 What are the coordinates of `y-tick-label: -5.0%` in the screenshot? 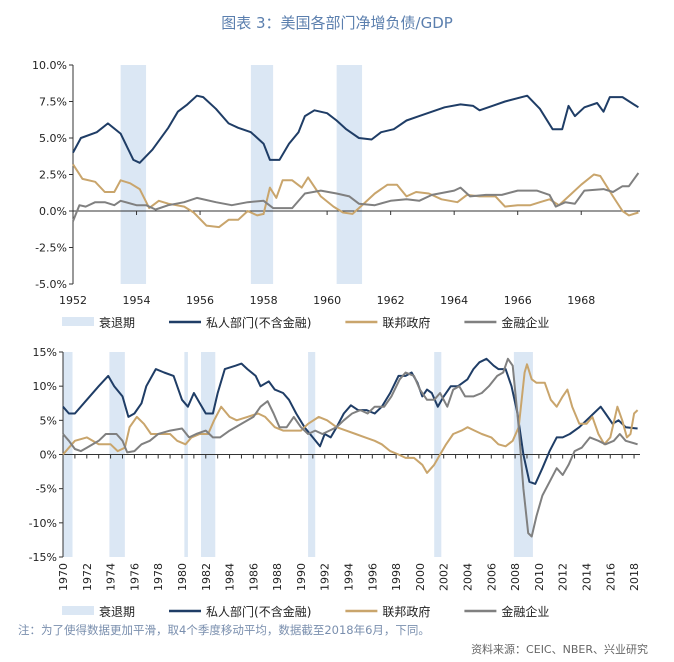 It's located at (51, 284).